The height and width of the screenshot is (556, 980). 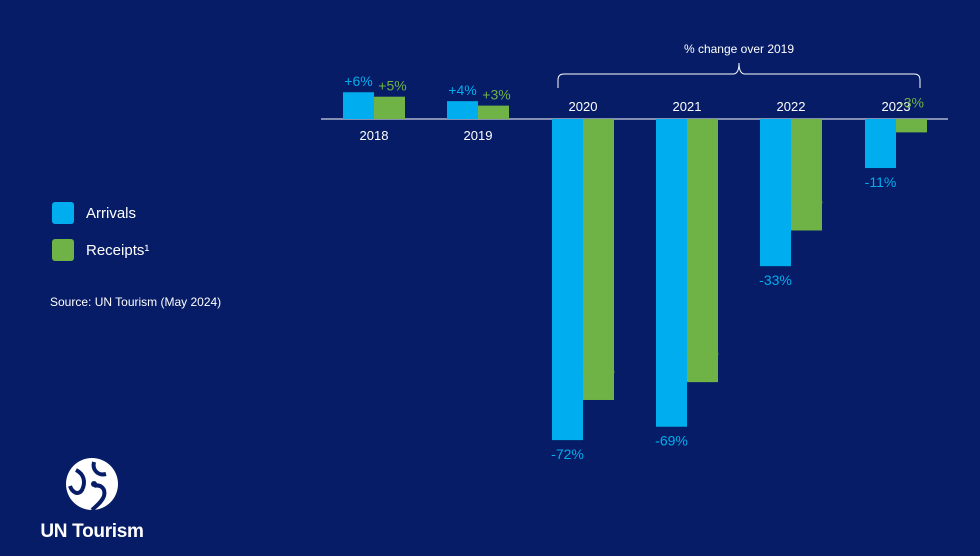 What do you see at coordinates (791, 106) in the screenshot?
I see `x-tick-label-2022: 2022` at bounding box center [791, 106].